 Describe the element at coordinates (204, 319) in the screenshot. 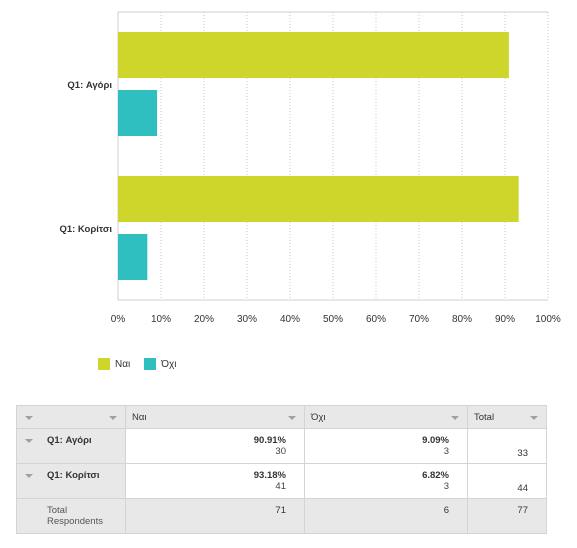

I see `x-tick-label: 20%` at that location.